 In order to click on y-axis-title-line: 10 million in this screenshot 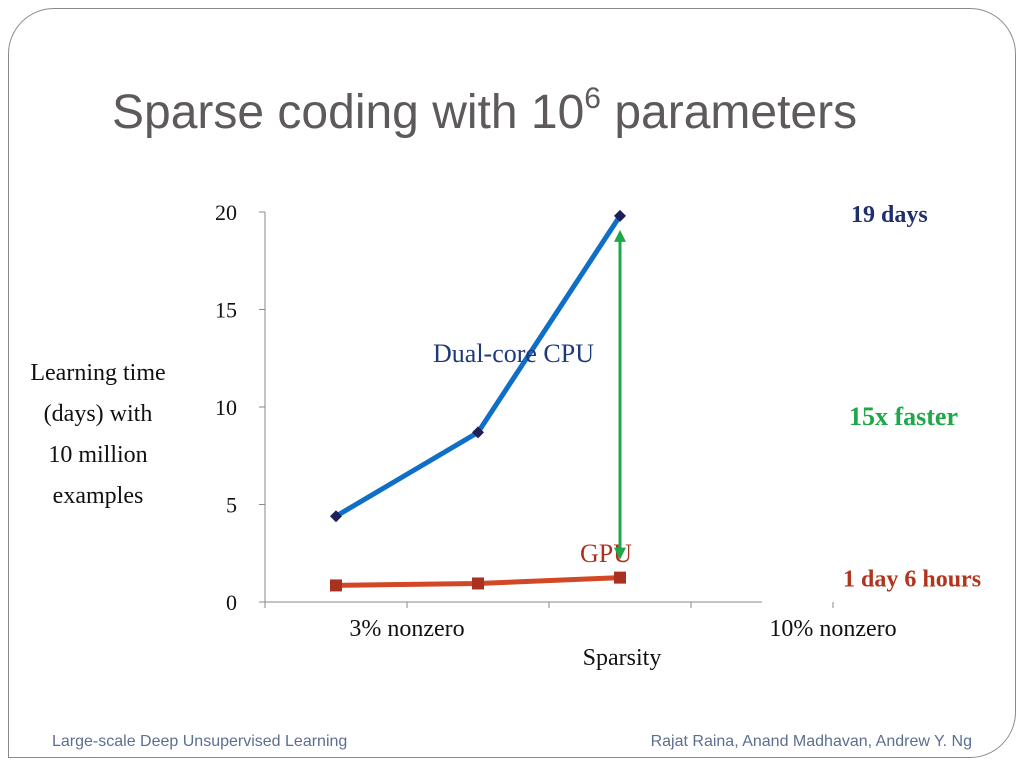, I will do `click(97, 455)`.